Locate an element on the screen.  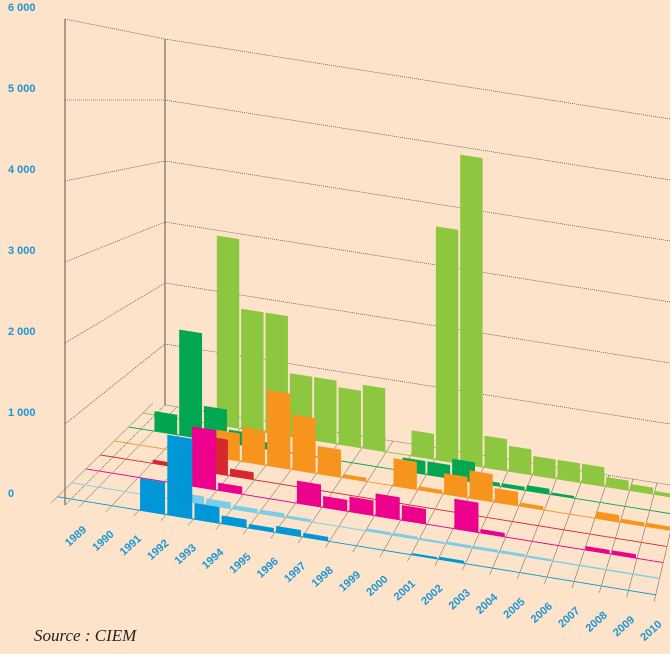
y-tick-label: 5 000 is located at coordinates (22, 89).